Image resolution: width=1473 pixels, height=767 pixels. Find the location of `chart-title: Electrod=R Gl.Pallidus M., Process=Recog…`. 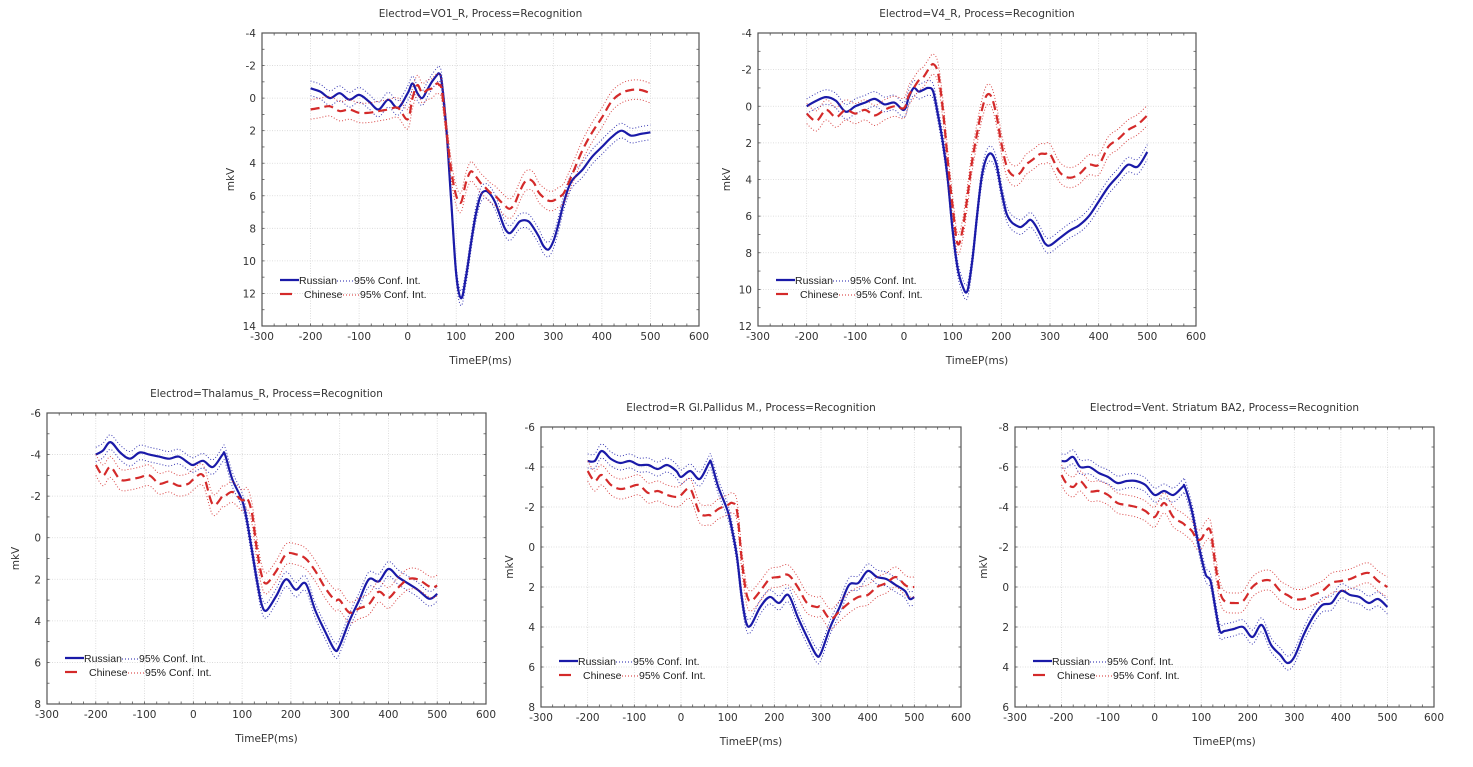

chart-title: Electrod=R Gl.Pallidus M., Process=Recog… is located at coordinates (751, 408).